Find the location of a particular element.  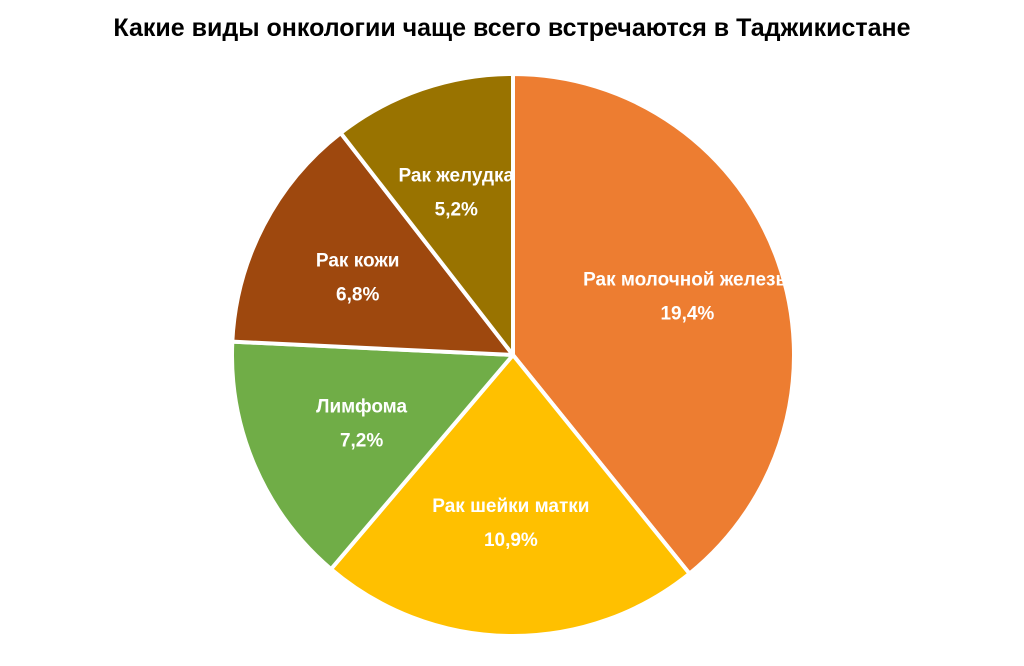

slice-value-5: 5,2% is located at coordinates (456, 209).